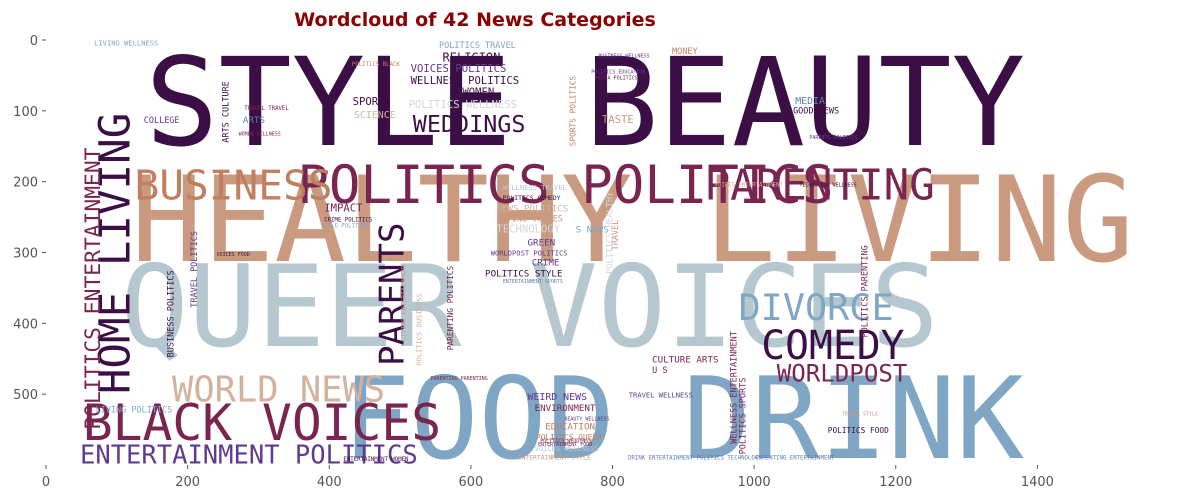 The image size is (1189, 498). Describe the element at coordinates (832, 346) in the screenshot. I see `word-11: COMEDY` at that location.